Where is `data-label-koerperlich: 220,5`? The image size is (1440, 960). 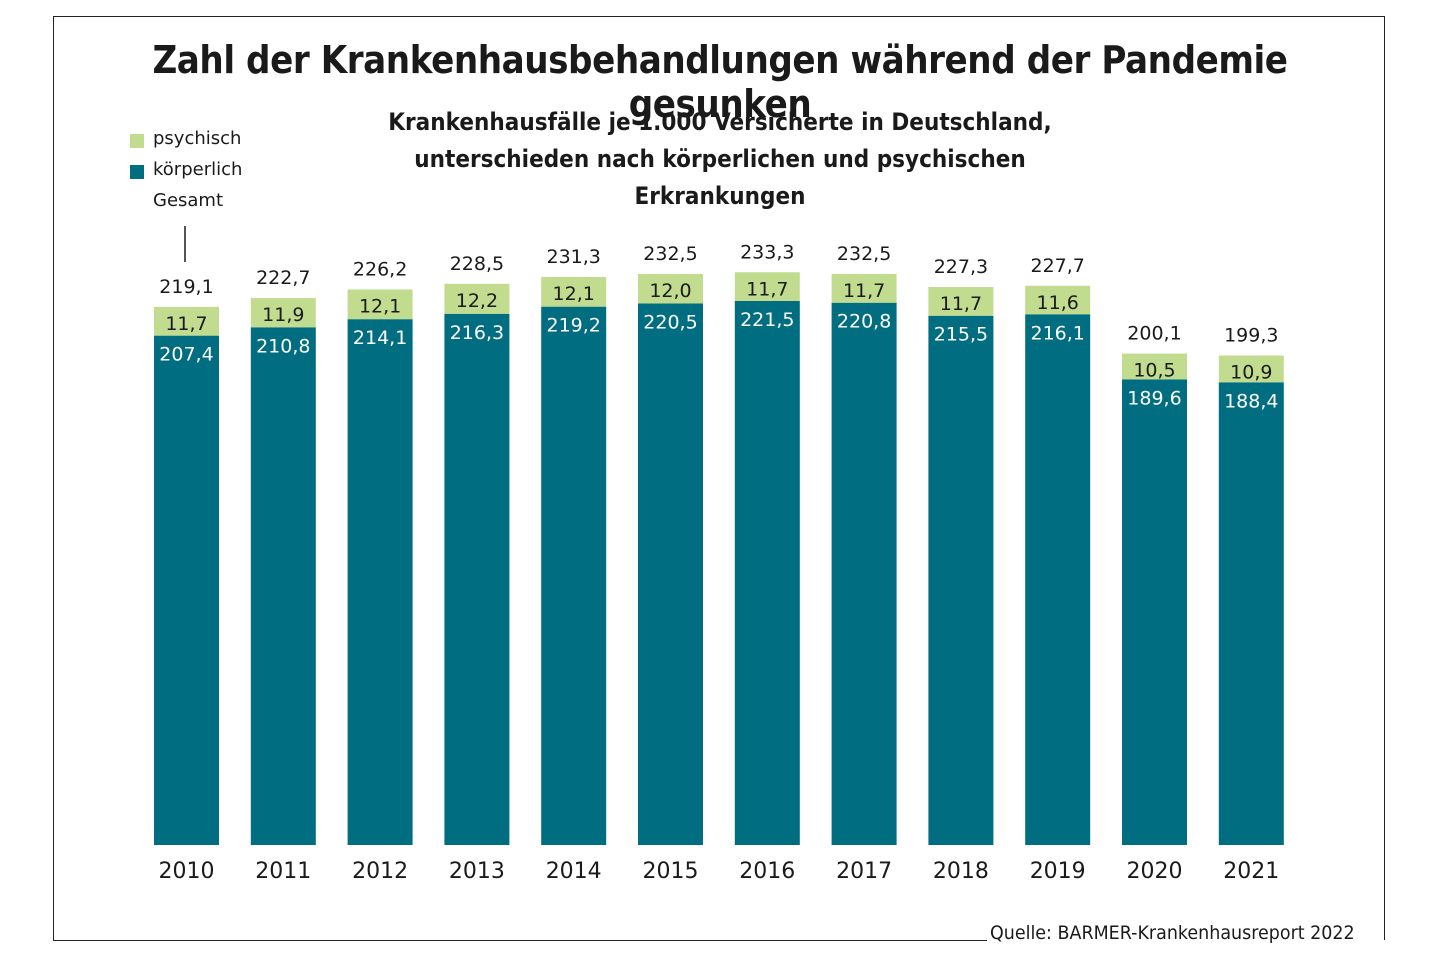 data-label-koerperlich: 220,5 is located at coordinates (670, 322).